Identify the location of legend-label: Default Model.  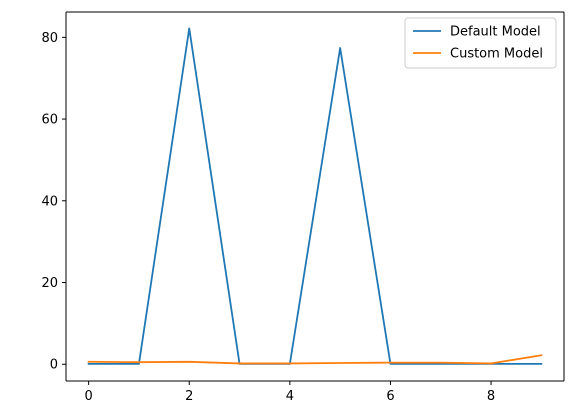
(495, 32).